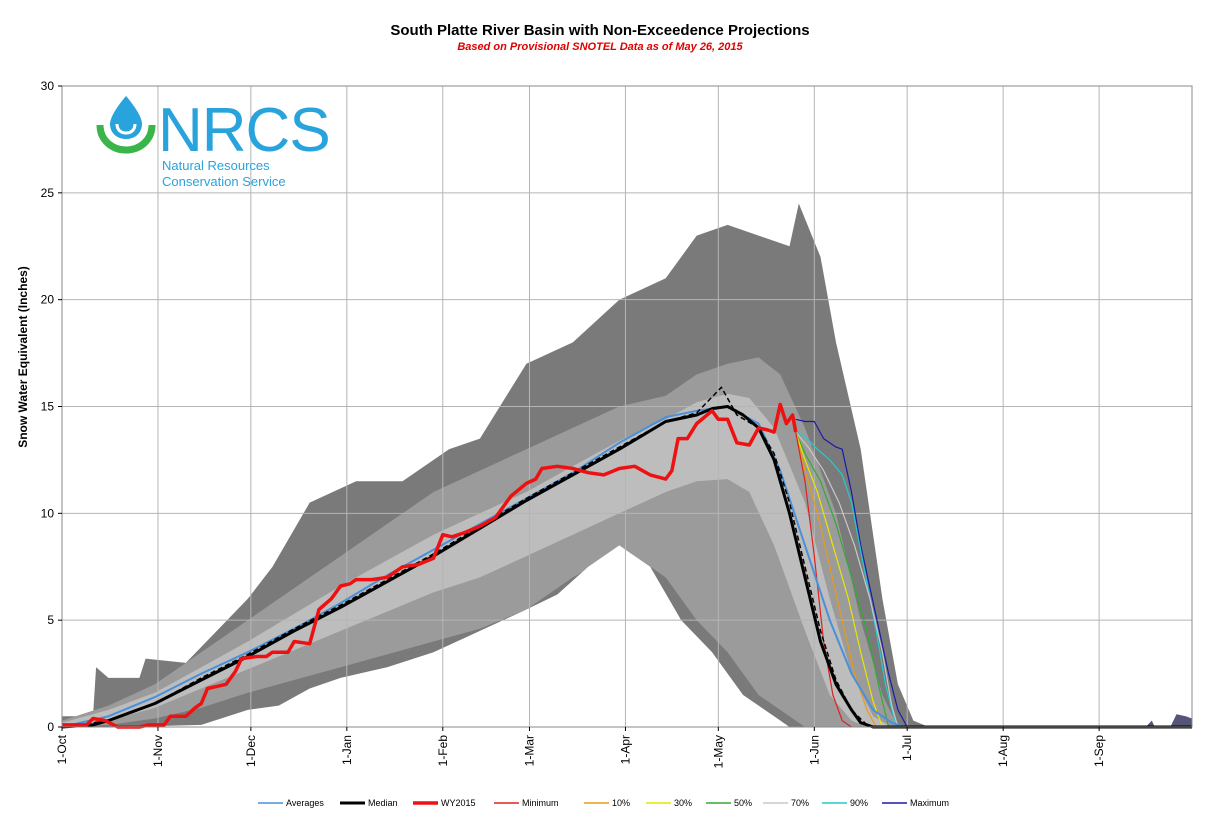  What do you see at coordinates (859, 803) in the screenshot?
I see `legend-label: 90%` at bounding box center [859, 803].